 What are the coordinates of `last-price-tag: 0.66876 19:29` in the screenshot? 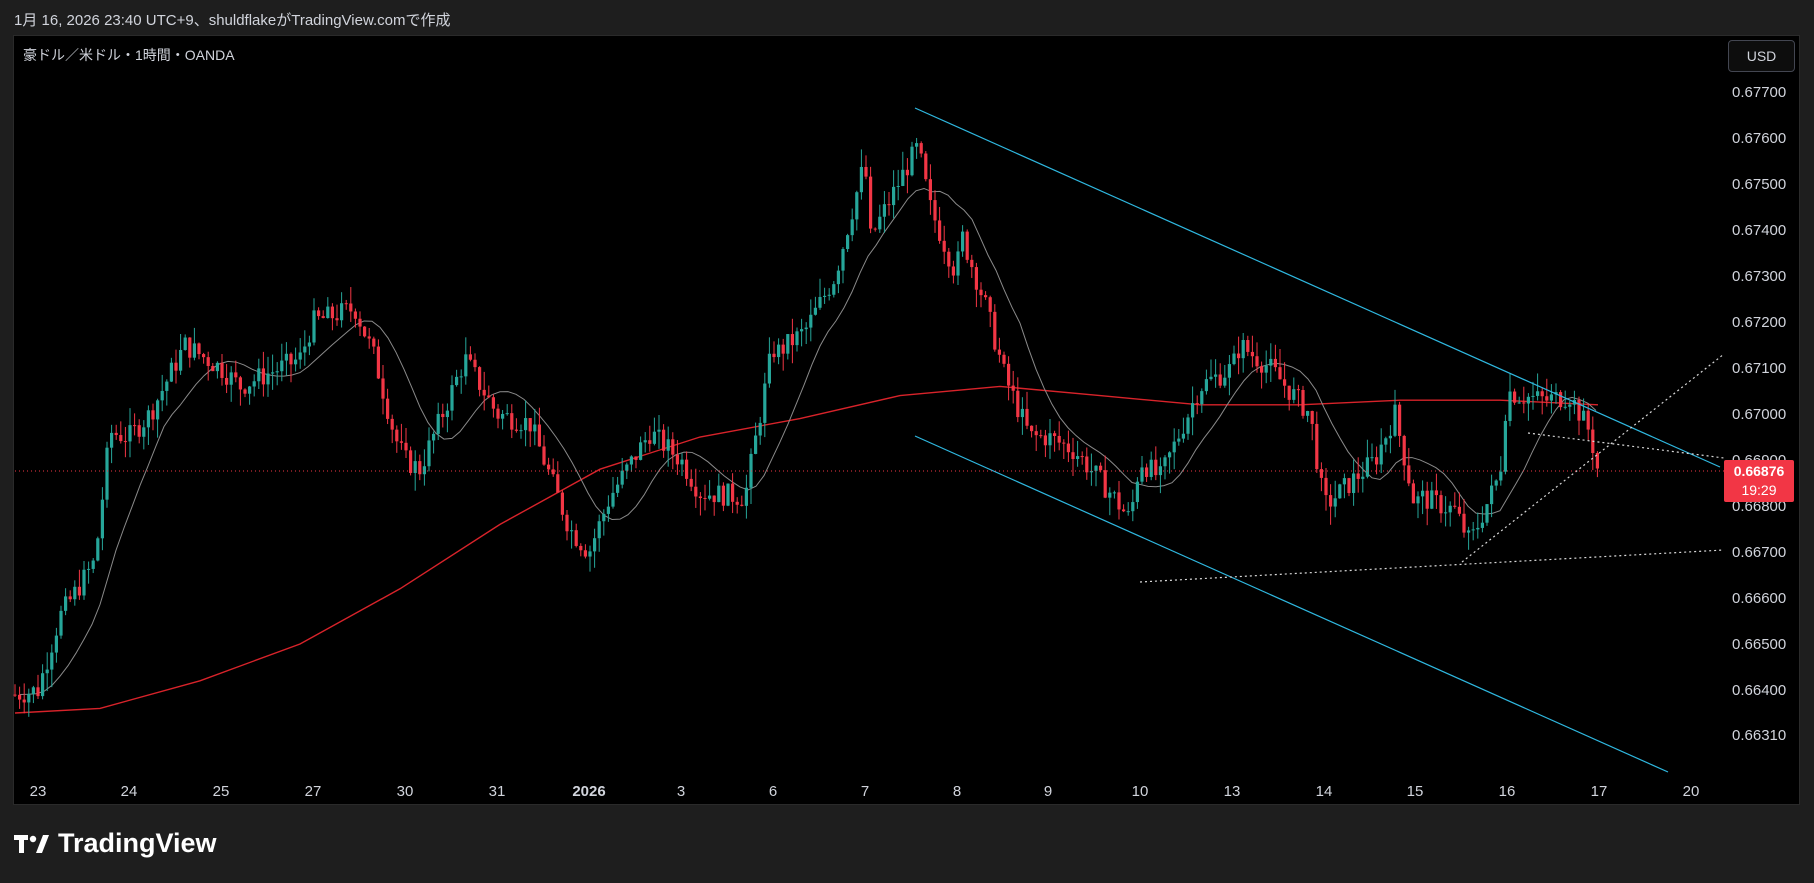 It's located at (1759, 481).